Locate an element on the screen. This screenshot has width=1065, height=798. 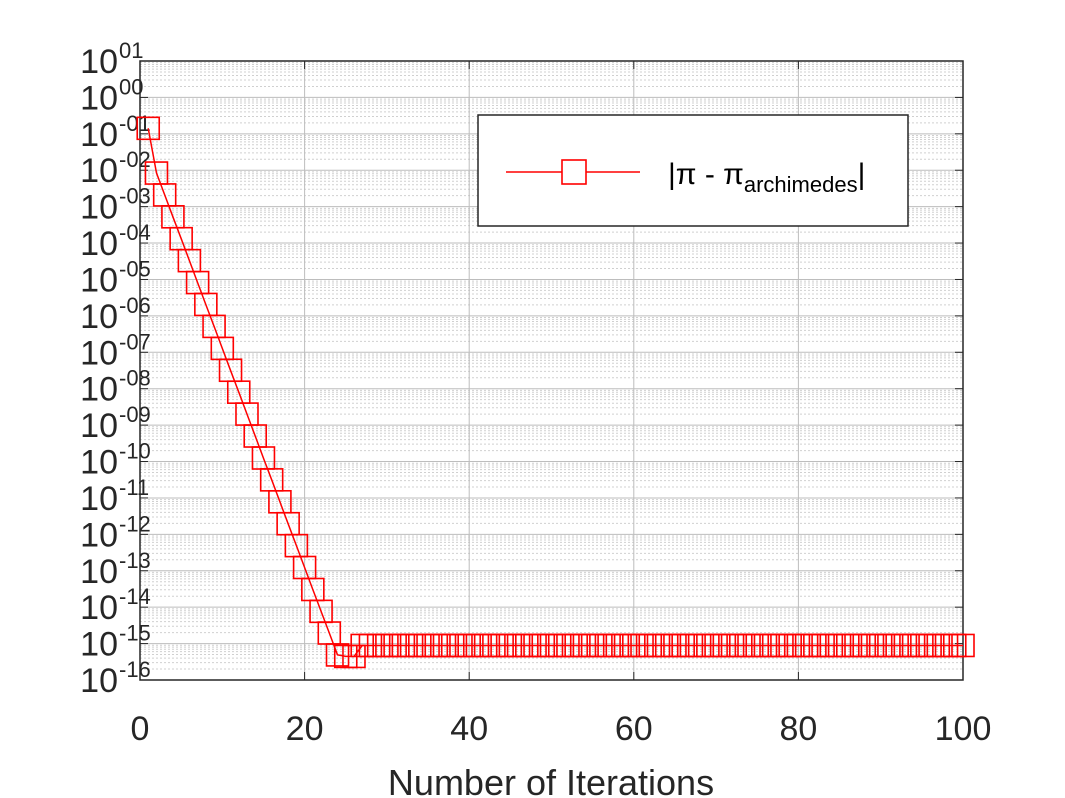
x-tick-label: 80 is located at coordinates (798, 729).